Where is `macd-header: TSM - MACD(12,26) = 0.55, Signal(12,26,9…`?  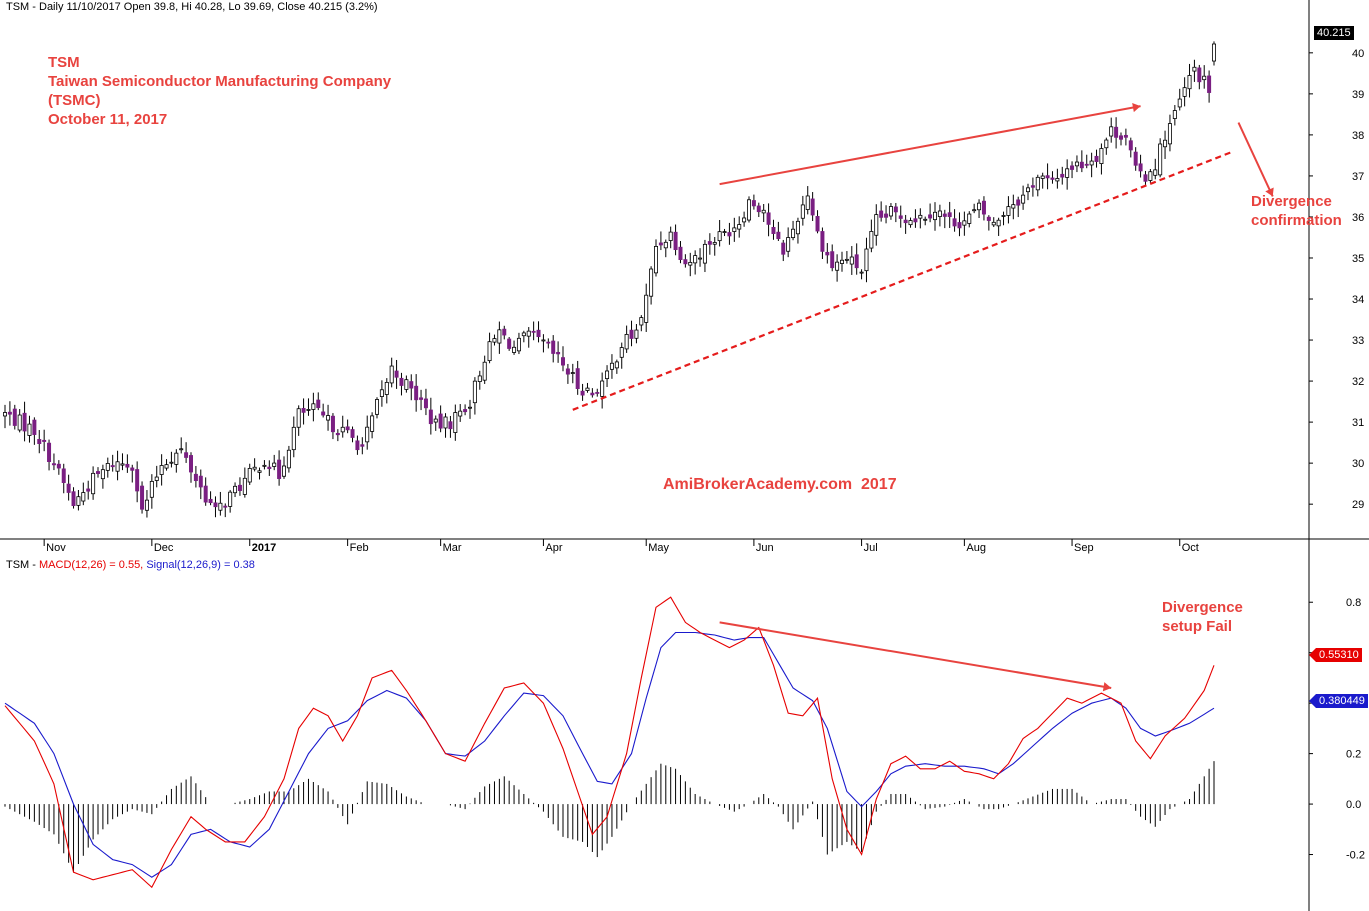
macd-header: TSM - MACD(12,26) = 0.55, Signal(12,26,9… is located at coordinates (130, 565).